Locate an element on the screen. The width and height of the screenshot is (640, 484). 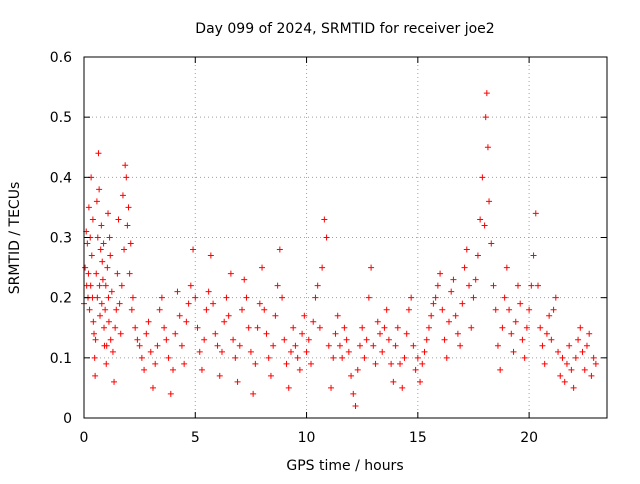
y-axis-label: SRMTID / TECUs is located at coordinates (15, 238).